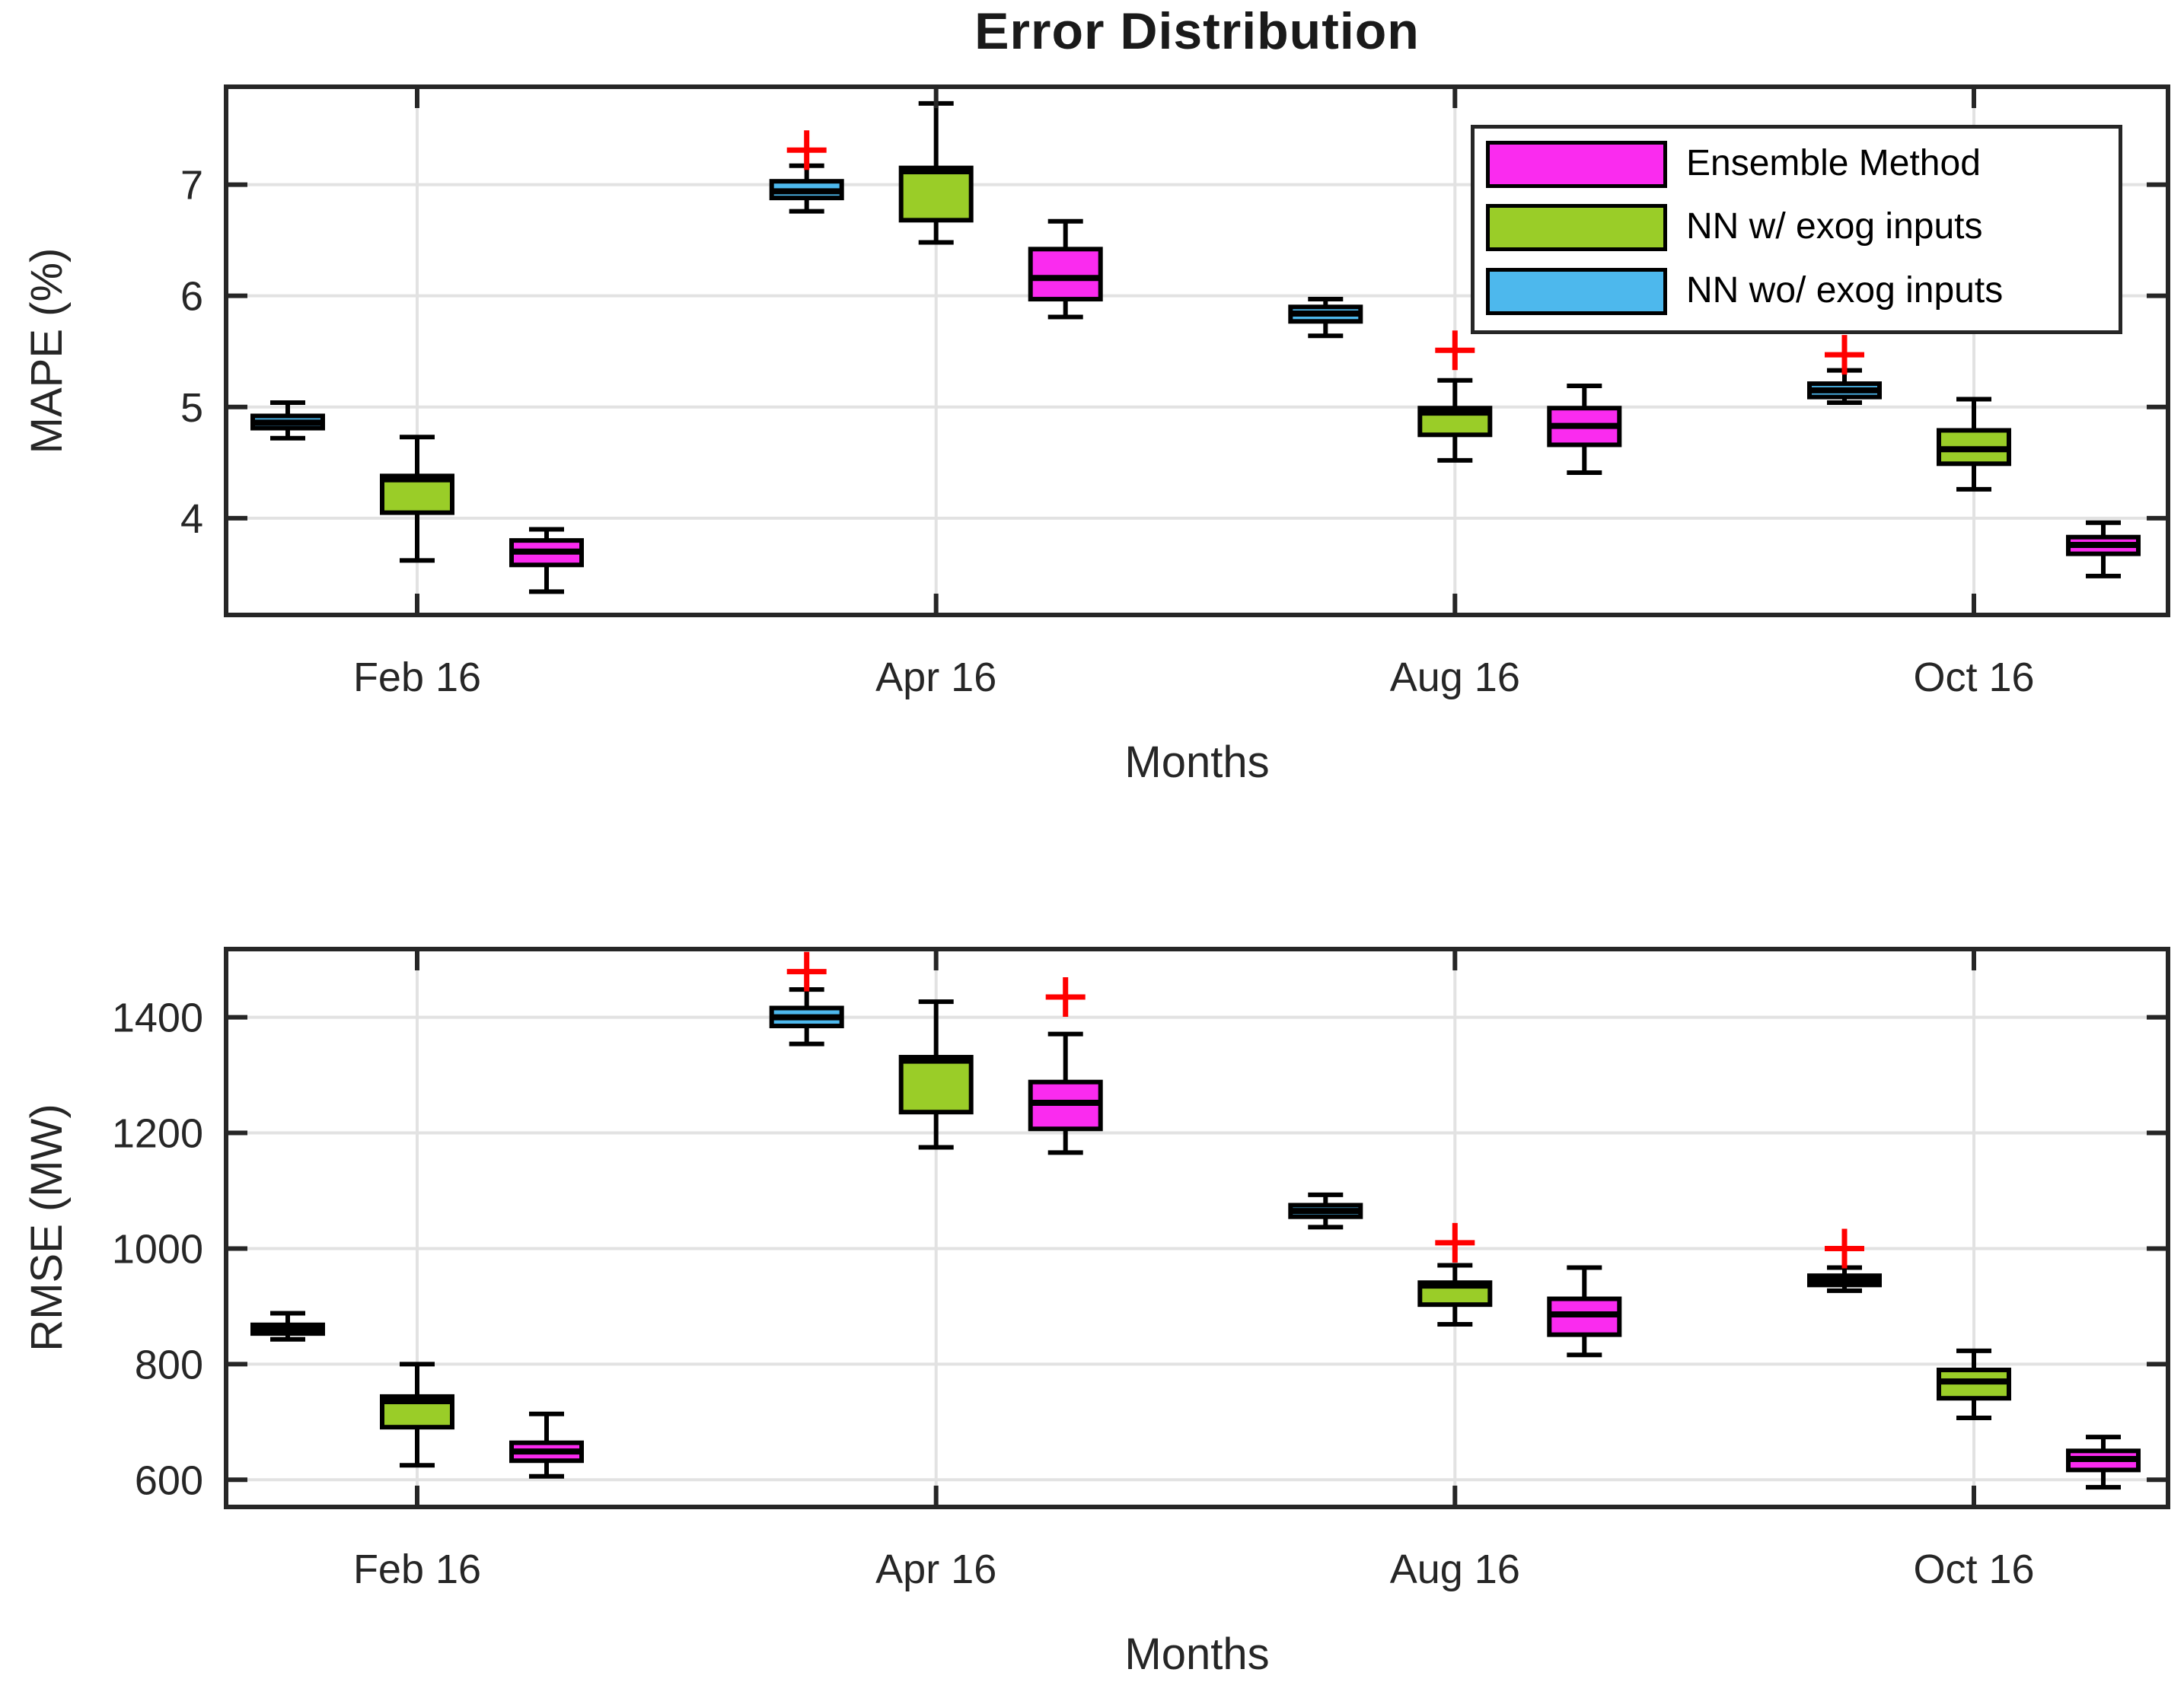  Describe the element at coordinates (169, 1480) in the screenshot. I see `y-tick-label: 600` at that location.